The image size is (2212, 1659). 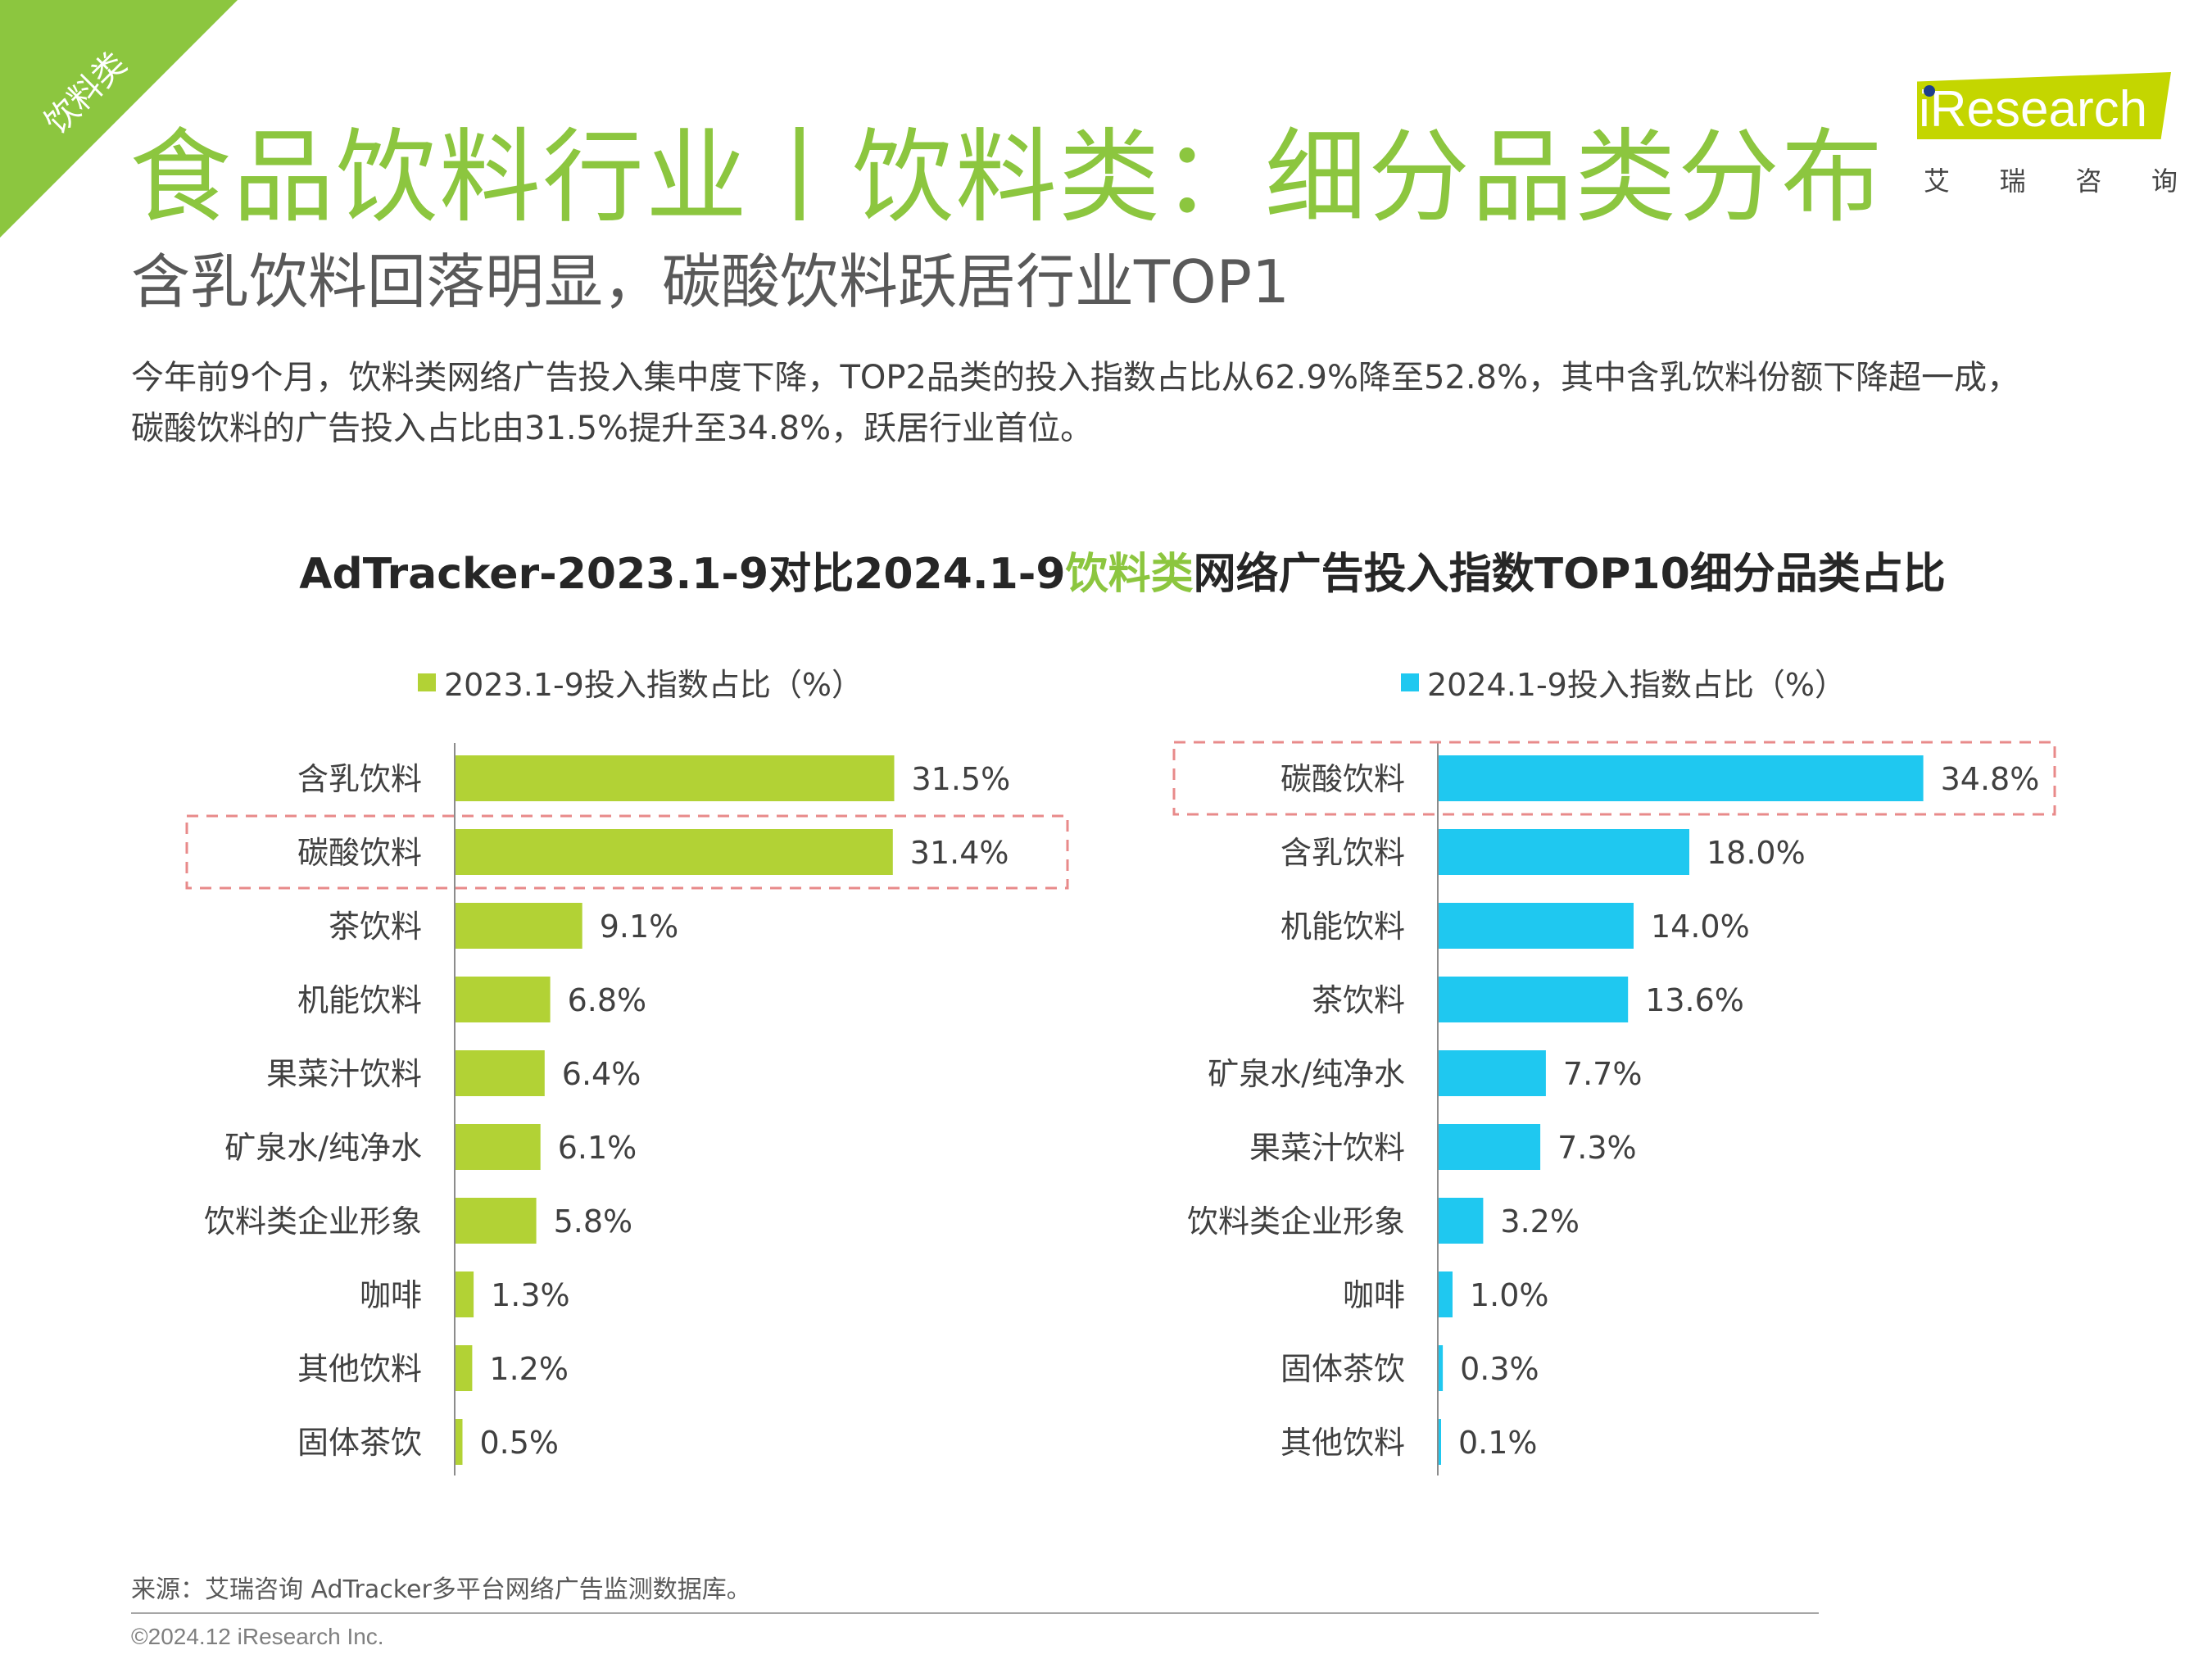 What do you see at coordinates (597, 1148) in the screenshot?
I see `data-label: 6.1%` at bounding box center [597, 1148].